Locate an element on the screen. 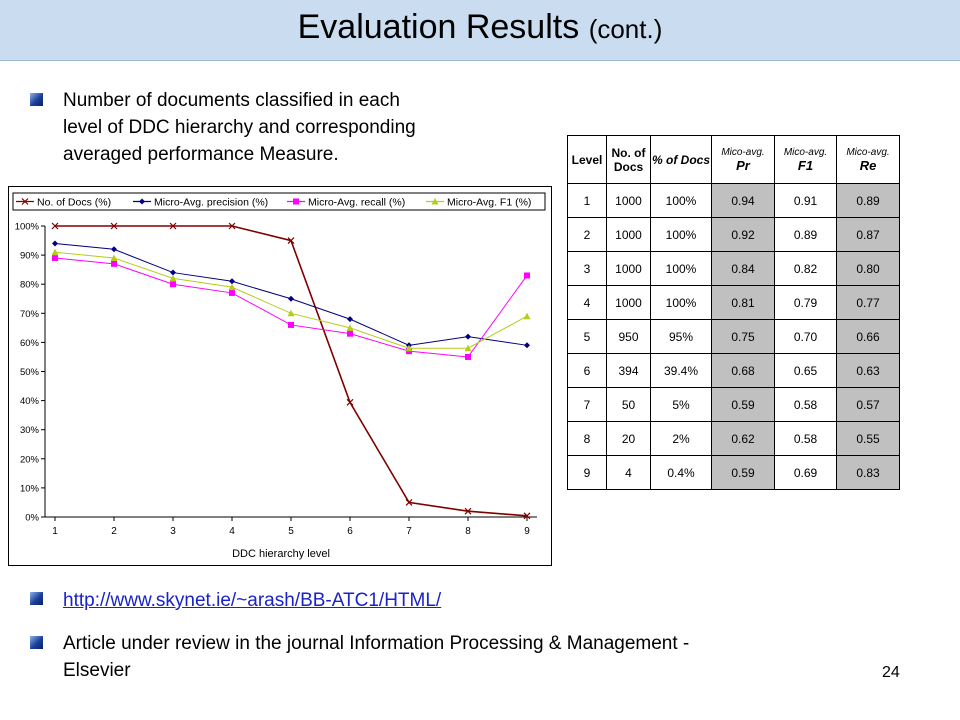 The height and width of the screenshot is (720, 960). legend-label: Micro-Avg. F1 (%) is located at coordinates (489, 203).